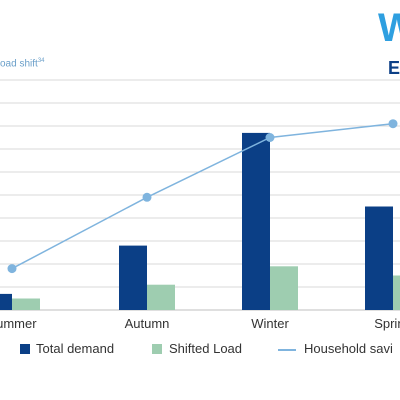  Describe the element at coordinates (157, 349) in the screenshot. I see `legend-swatch-shifted-load` at that location.